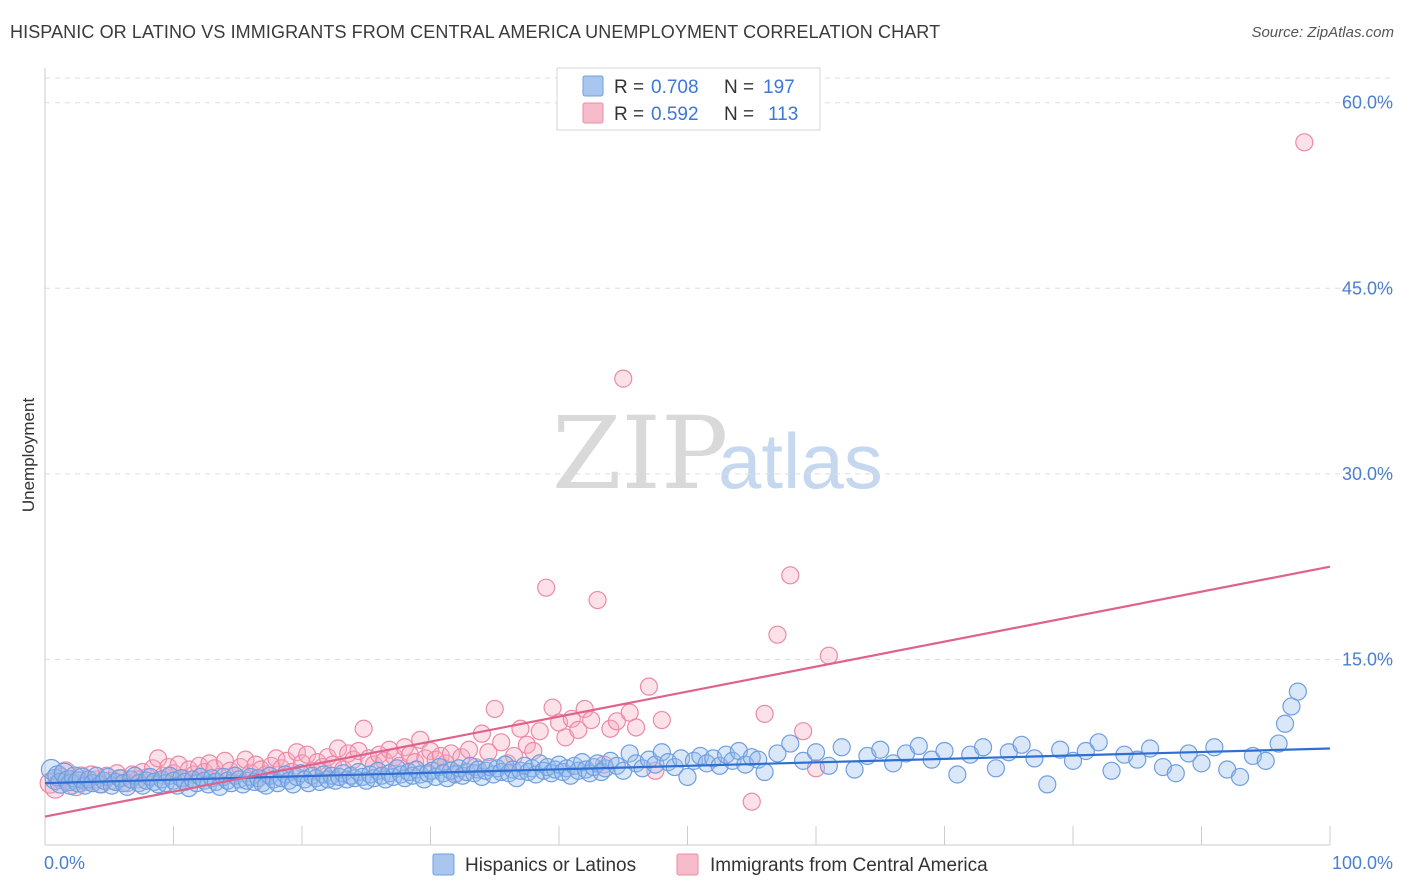  I want to click on legend-swatch-immigrants, so click(593, 113).